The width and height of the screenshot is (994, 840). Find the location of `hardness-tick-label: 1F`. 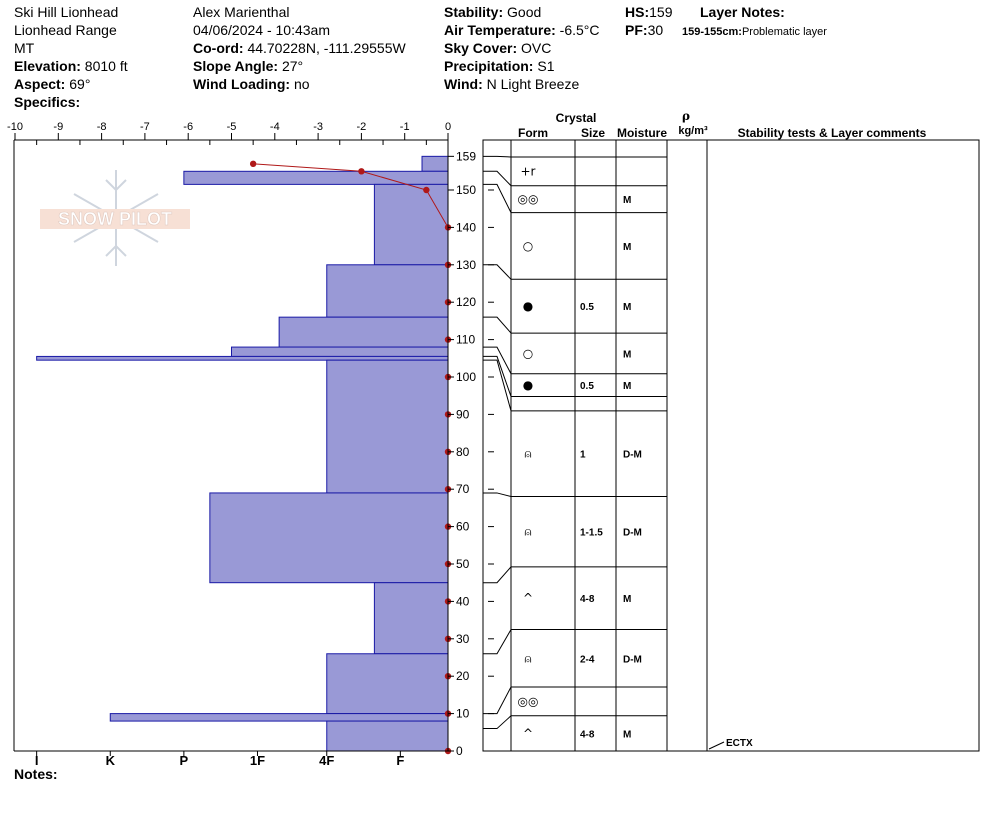

hardness-tick-label: 1F is located at coordinates (257, 760).